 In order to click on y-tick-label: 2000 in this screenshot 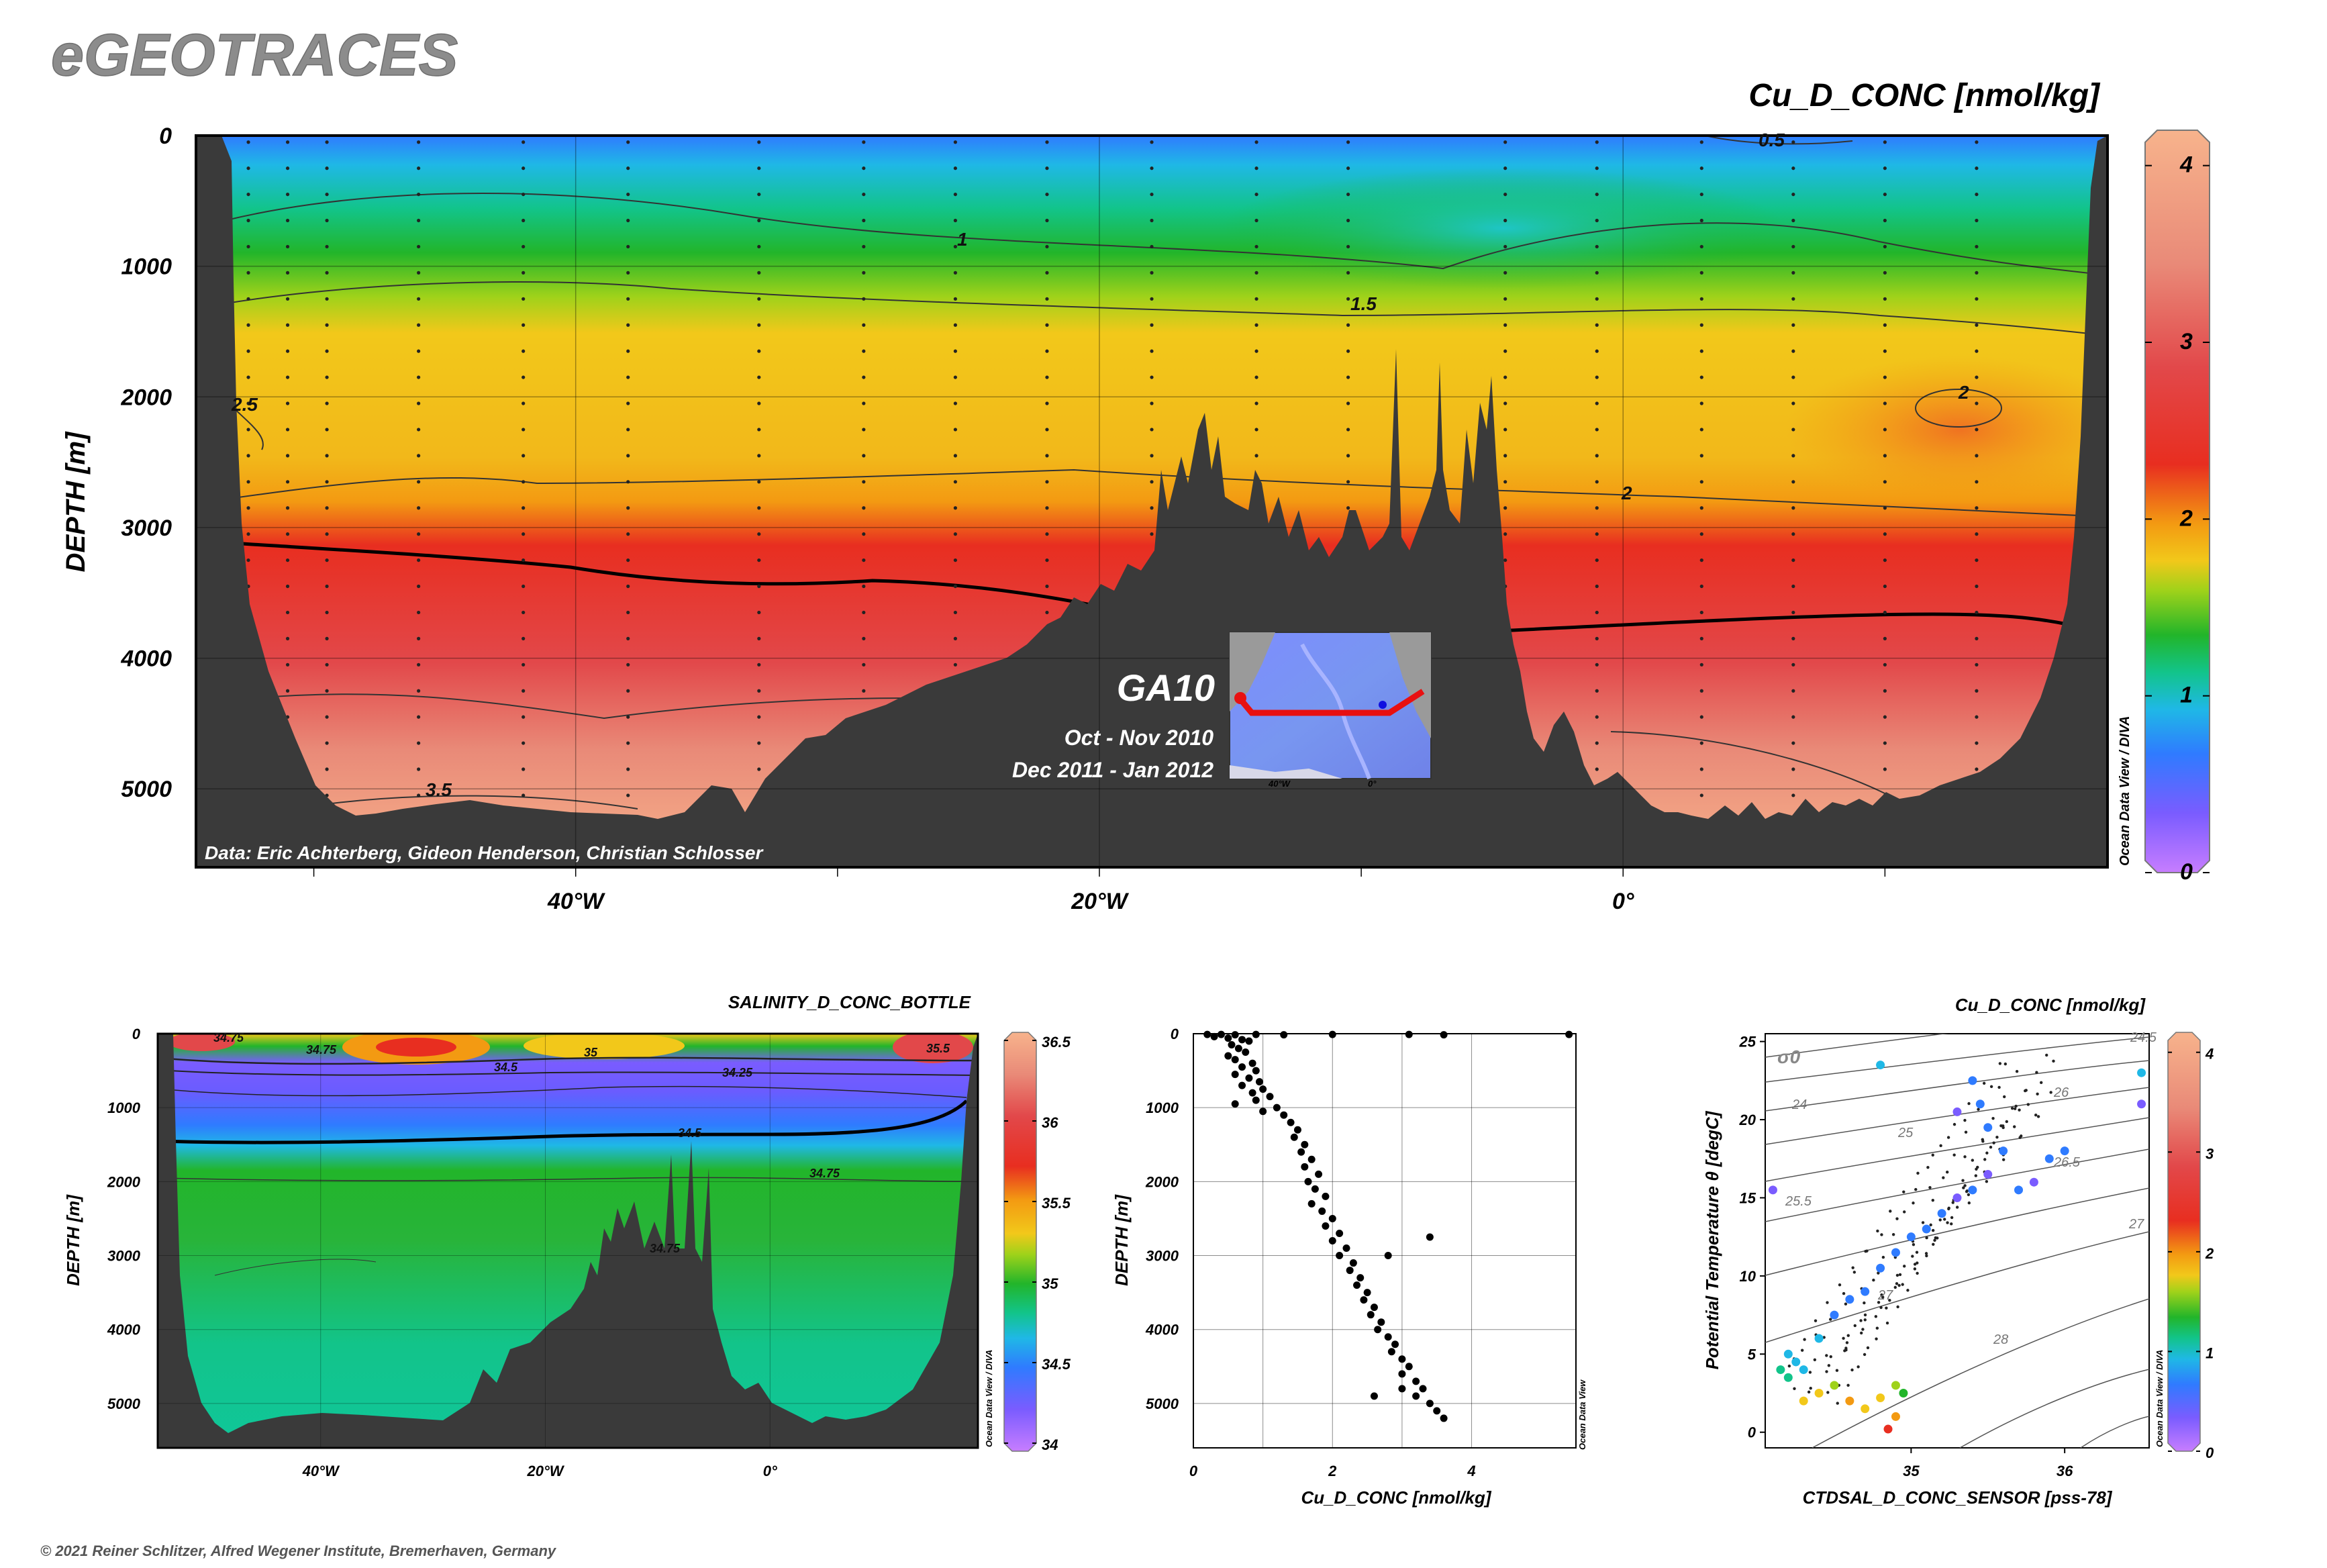, I will do `click(124, 1181)`.